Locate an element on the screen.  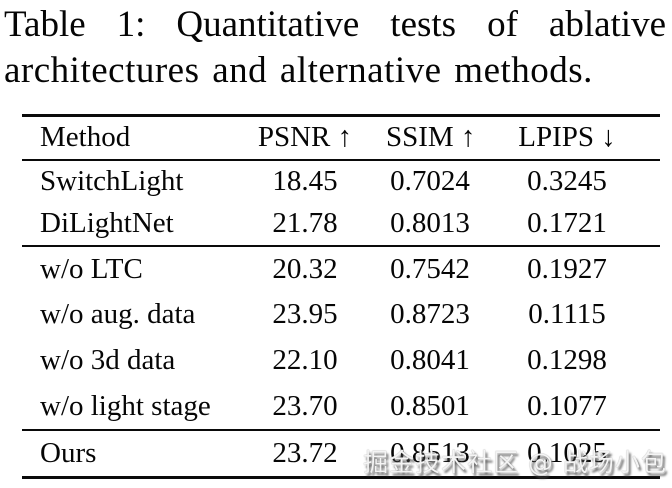
watermark-text: 掘金技术社区 @ 战场小包 is located at coordinates (515, 462).